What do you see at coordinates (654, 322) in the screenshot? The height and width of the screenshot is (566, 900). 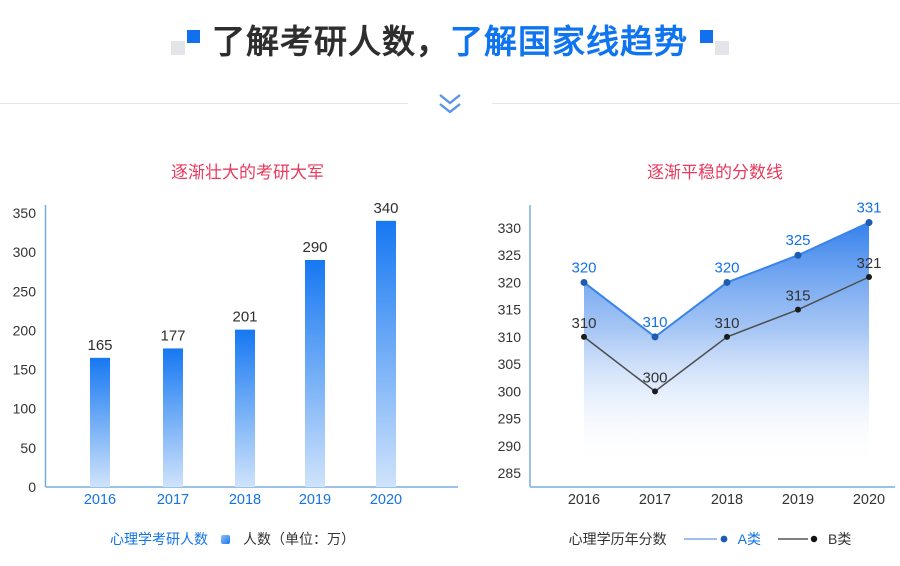 I see `series-a-point-label: 310` at bounding box center [654, 322].